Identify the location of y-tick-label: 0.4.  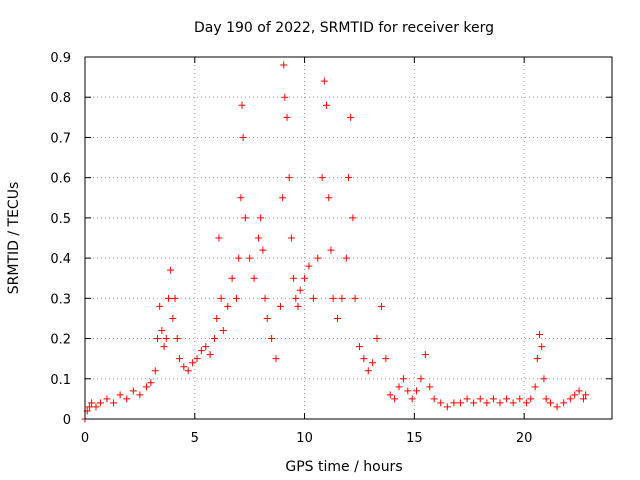
(60, 259).